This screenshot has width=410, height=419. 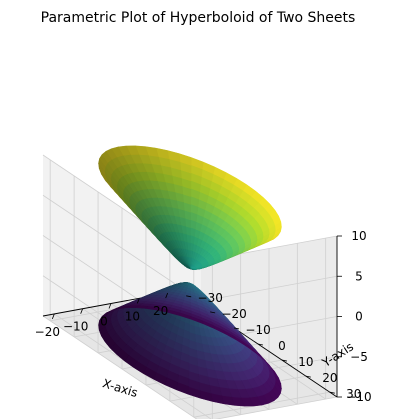 I want to click on x-tick-label: −20, so click(x=47, y=332).